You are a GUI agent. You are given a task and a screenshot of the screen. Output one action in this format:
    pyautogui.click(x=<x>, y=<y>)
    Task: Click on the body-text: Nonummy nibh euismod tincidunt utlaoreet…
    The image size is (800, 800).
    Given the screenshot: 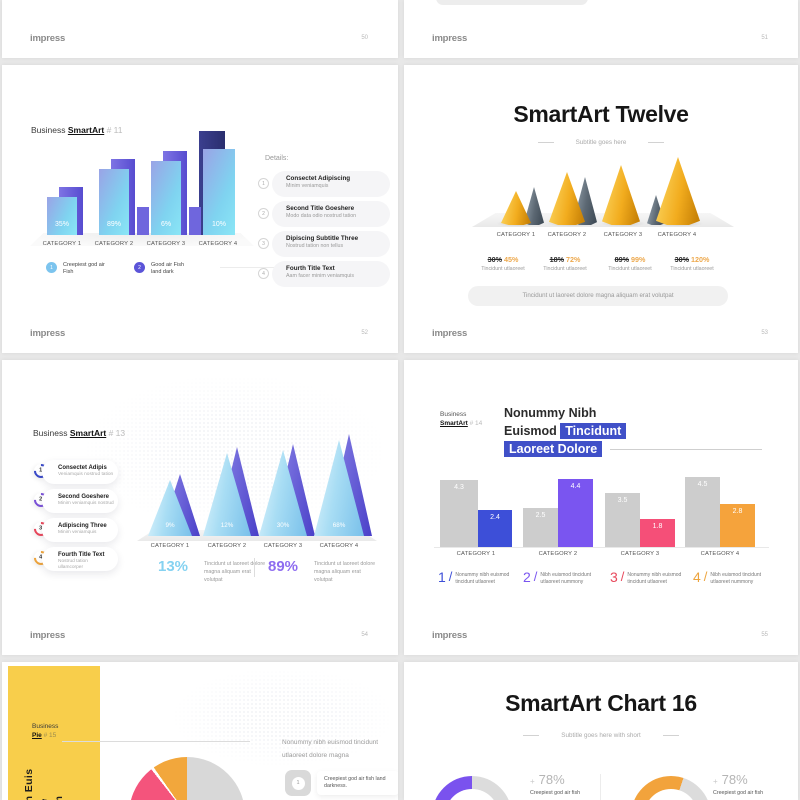 What is the action you would take?
    pyautogui.click(x=330, y=749)
    